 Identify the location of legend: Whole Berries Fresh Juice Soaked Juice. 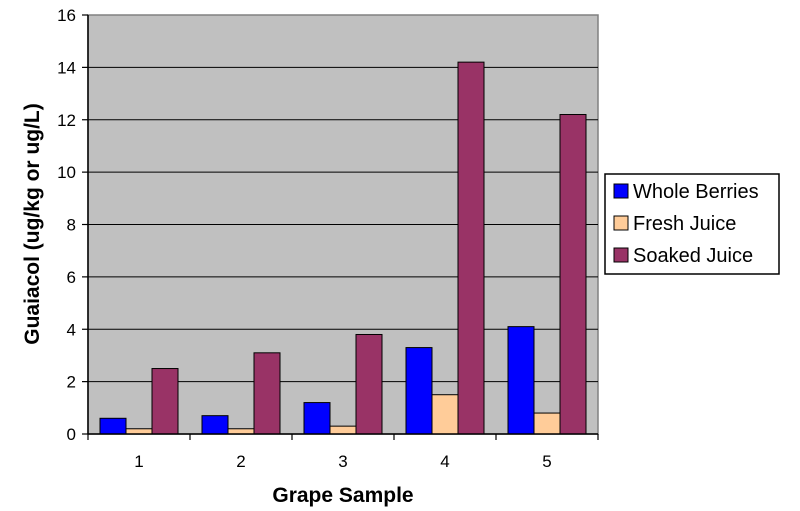
(692, 224).